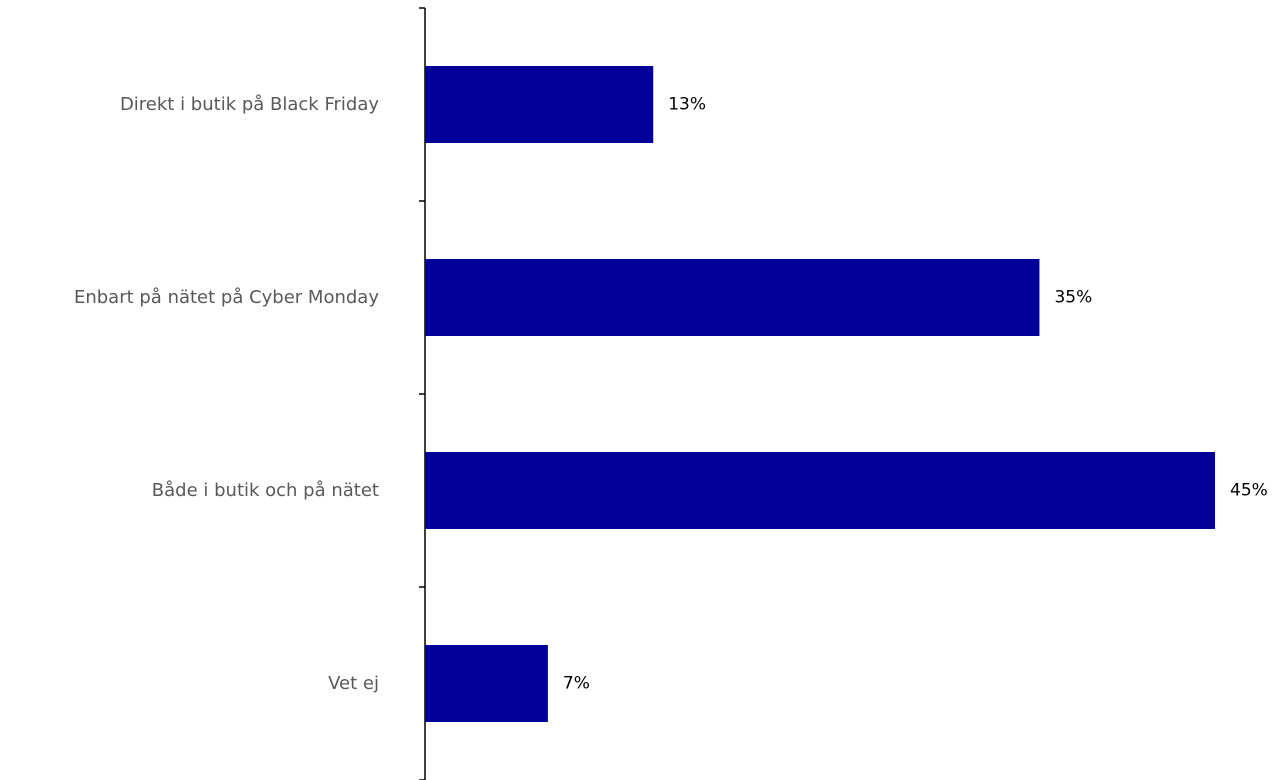  What do you see at coordinates (353, 683) in the screenshot?
I see `category-label: Vet ej` at bounding box center [353, 683].